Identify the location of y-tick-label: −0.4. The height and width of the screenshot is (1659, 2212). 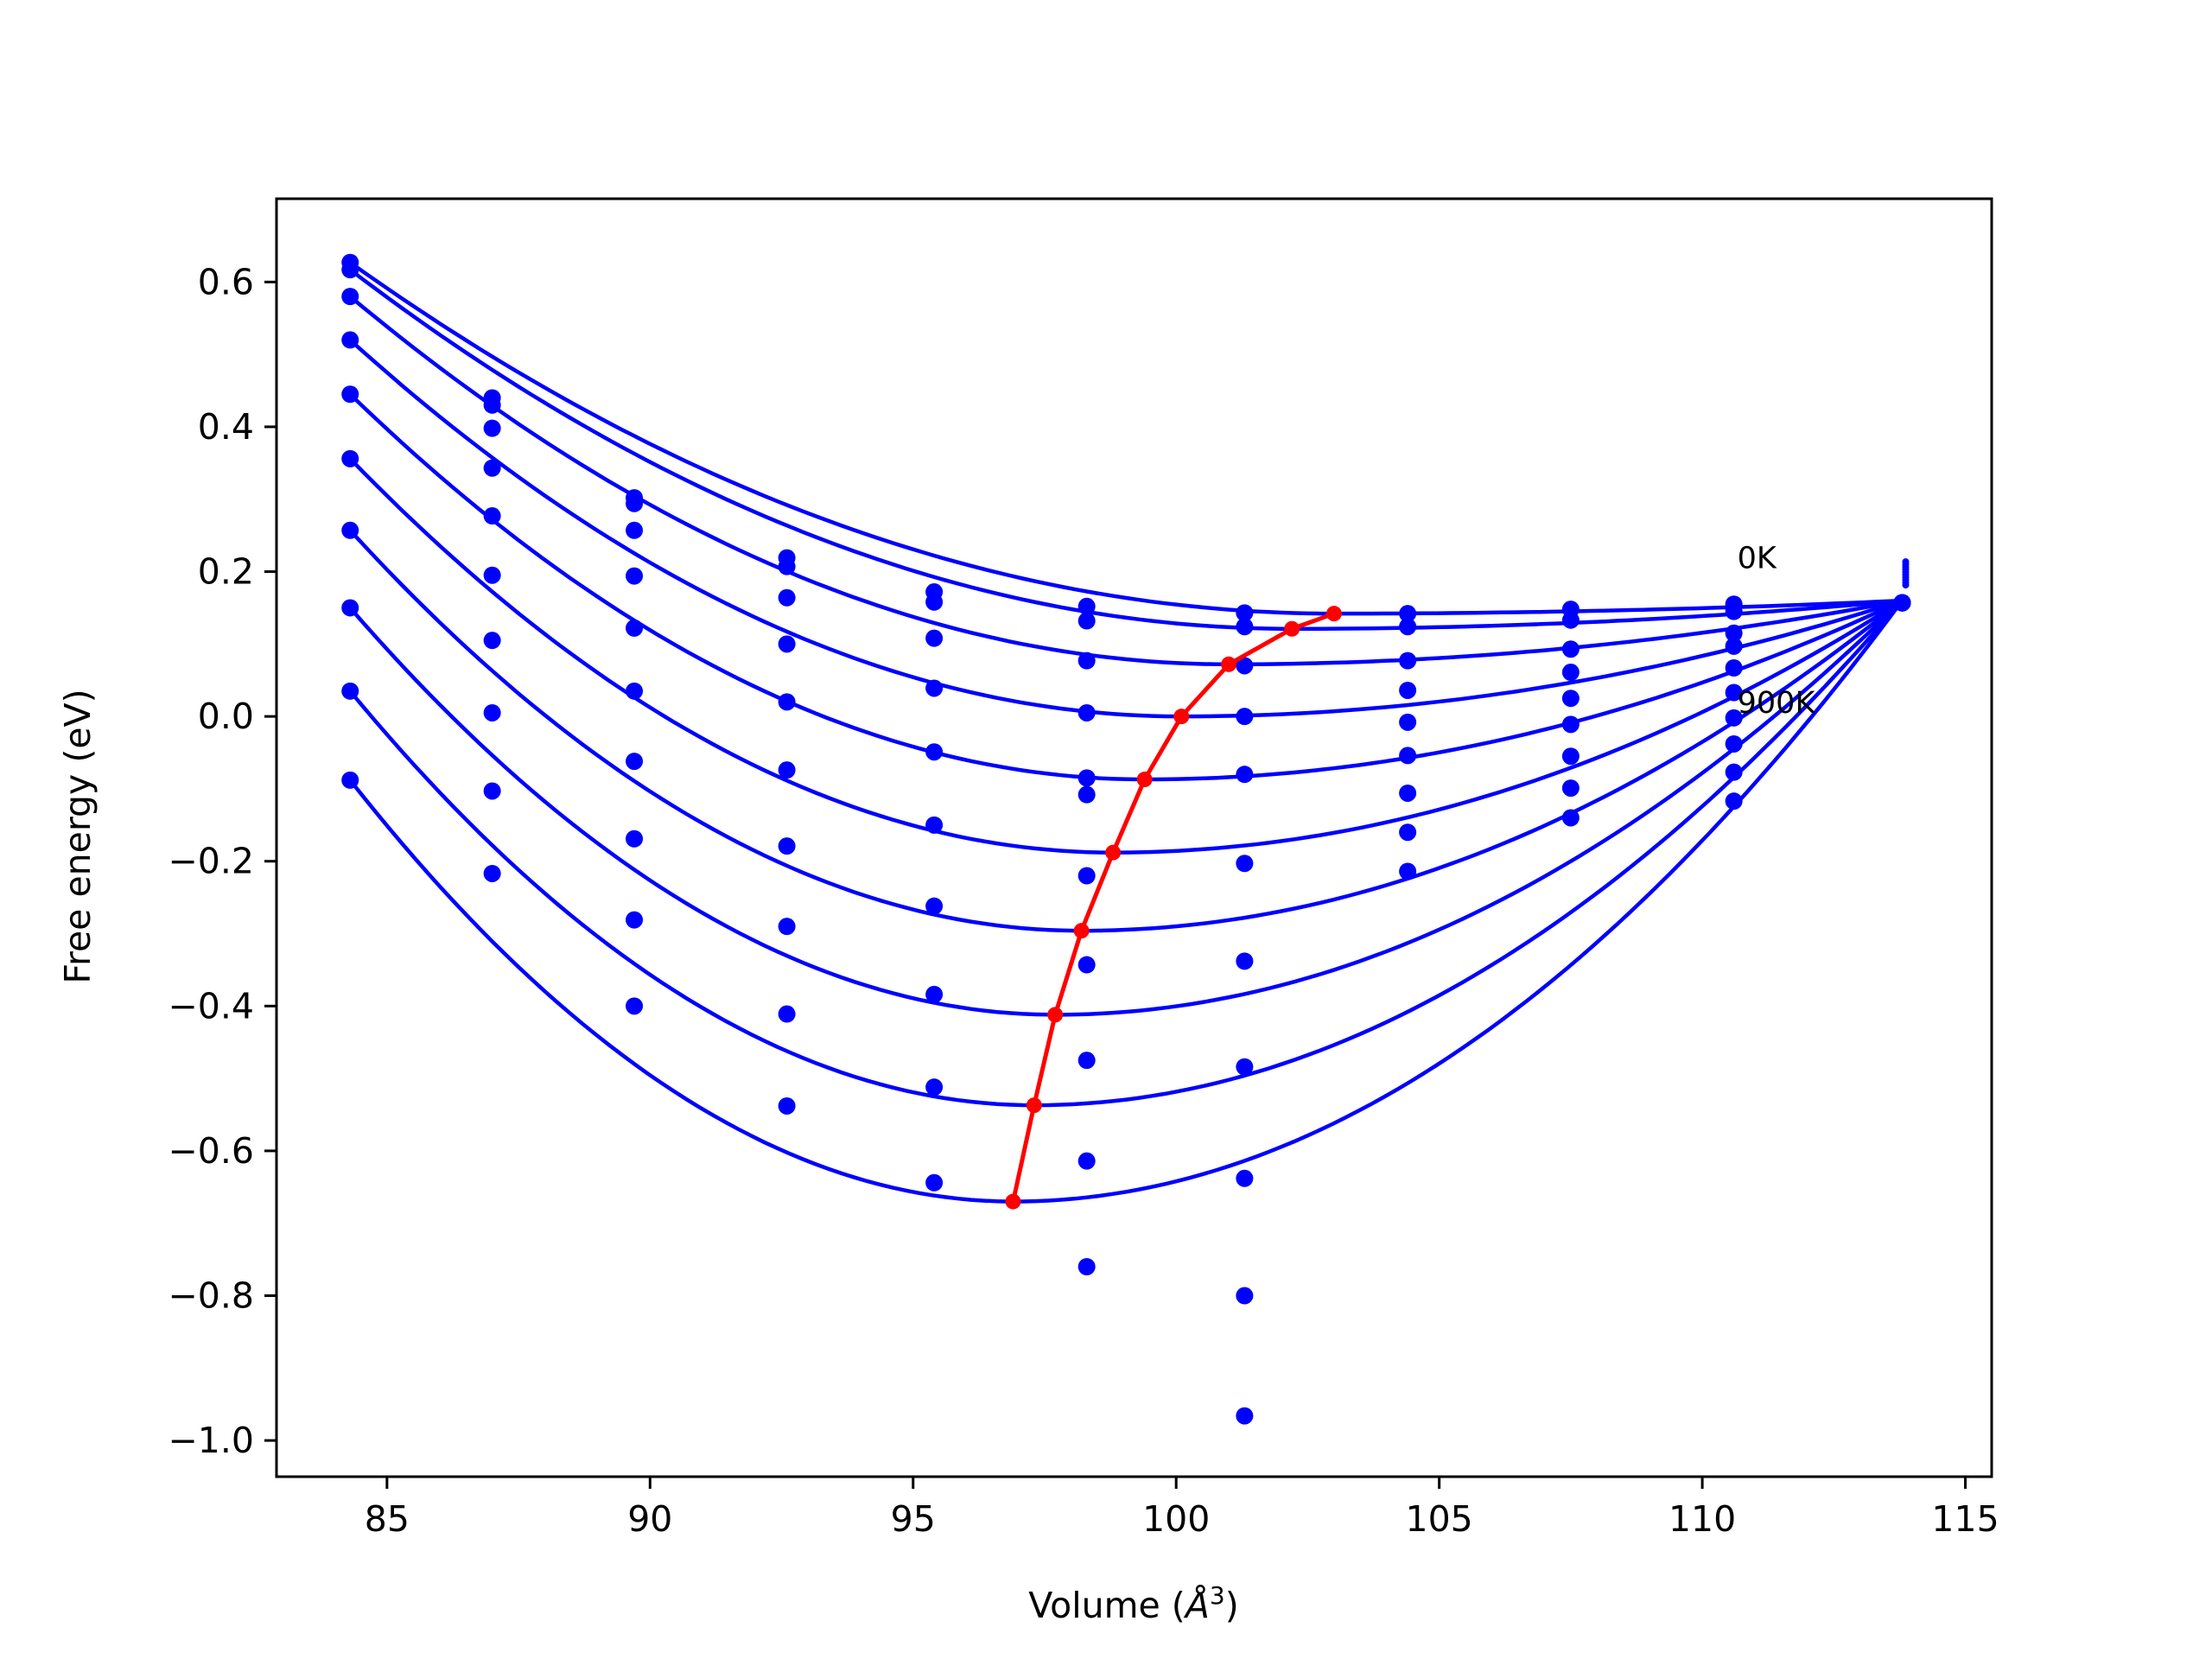
(211, 1006).